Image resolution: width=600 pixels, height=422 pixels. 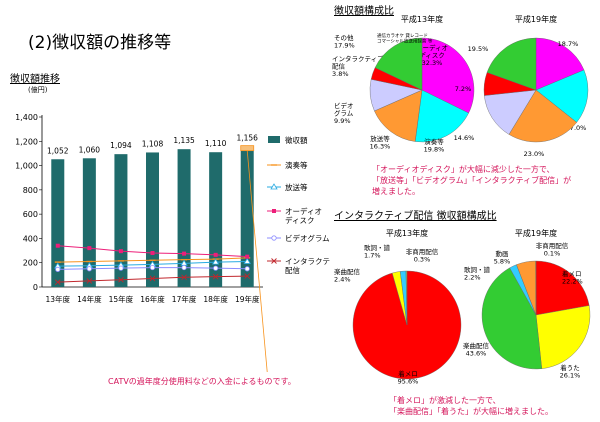 What do you see at coordinates (422, 260) in the screenshot?
I see `pie-slice-value: 0.3%` at bounding box center [422, 260].